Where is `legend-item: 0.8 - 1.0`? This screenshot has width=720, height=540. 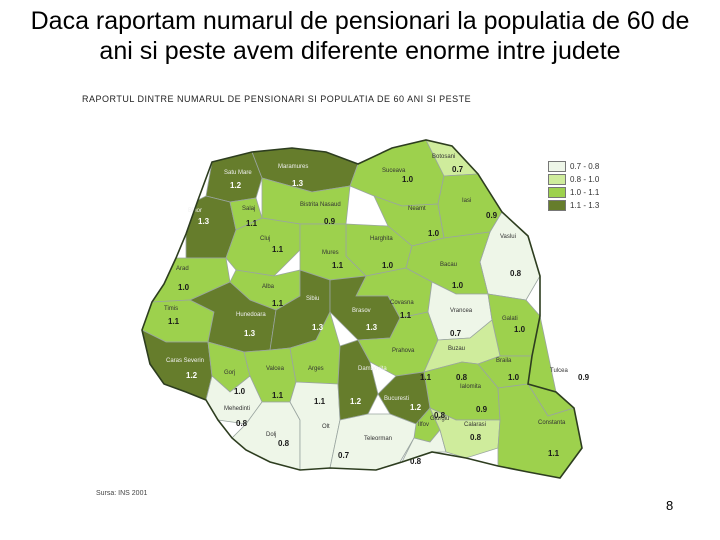 legend-item: 0.8 - 1.0 is located at coordinates (583, 179).